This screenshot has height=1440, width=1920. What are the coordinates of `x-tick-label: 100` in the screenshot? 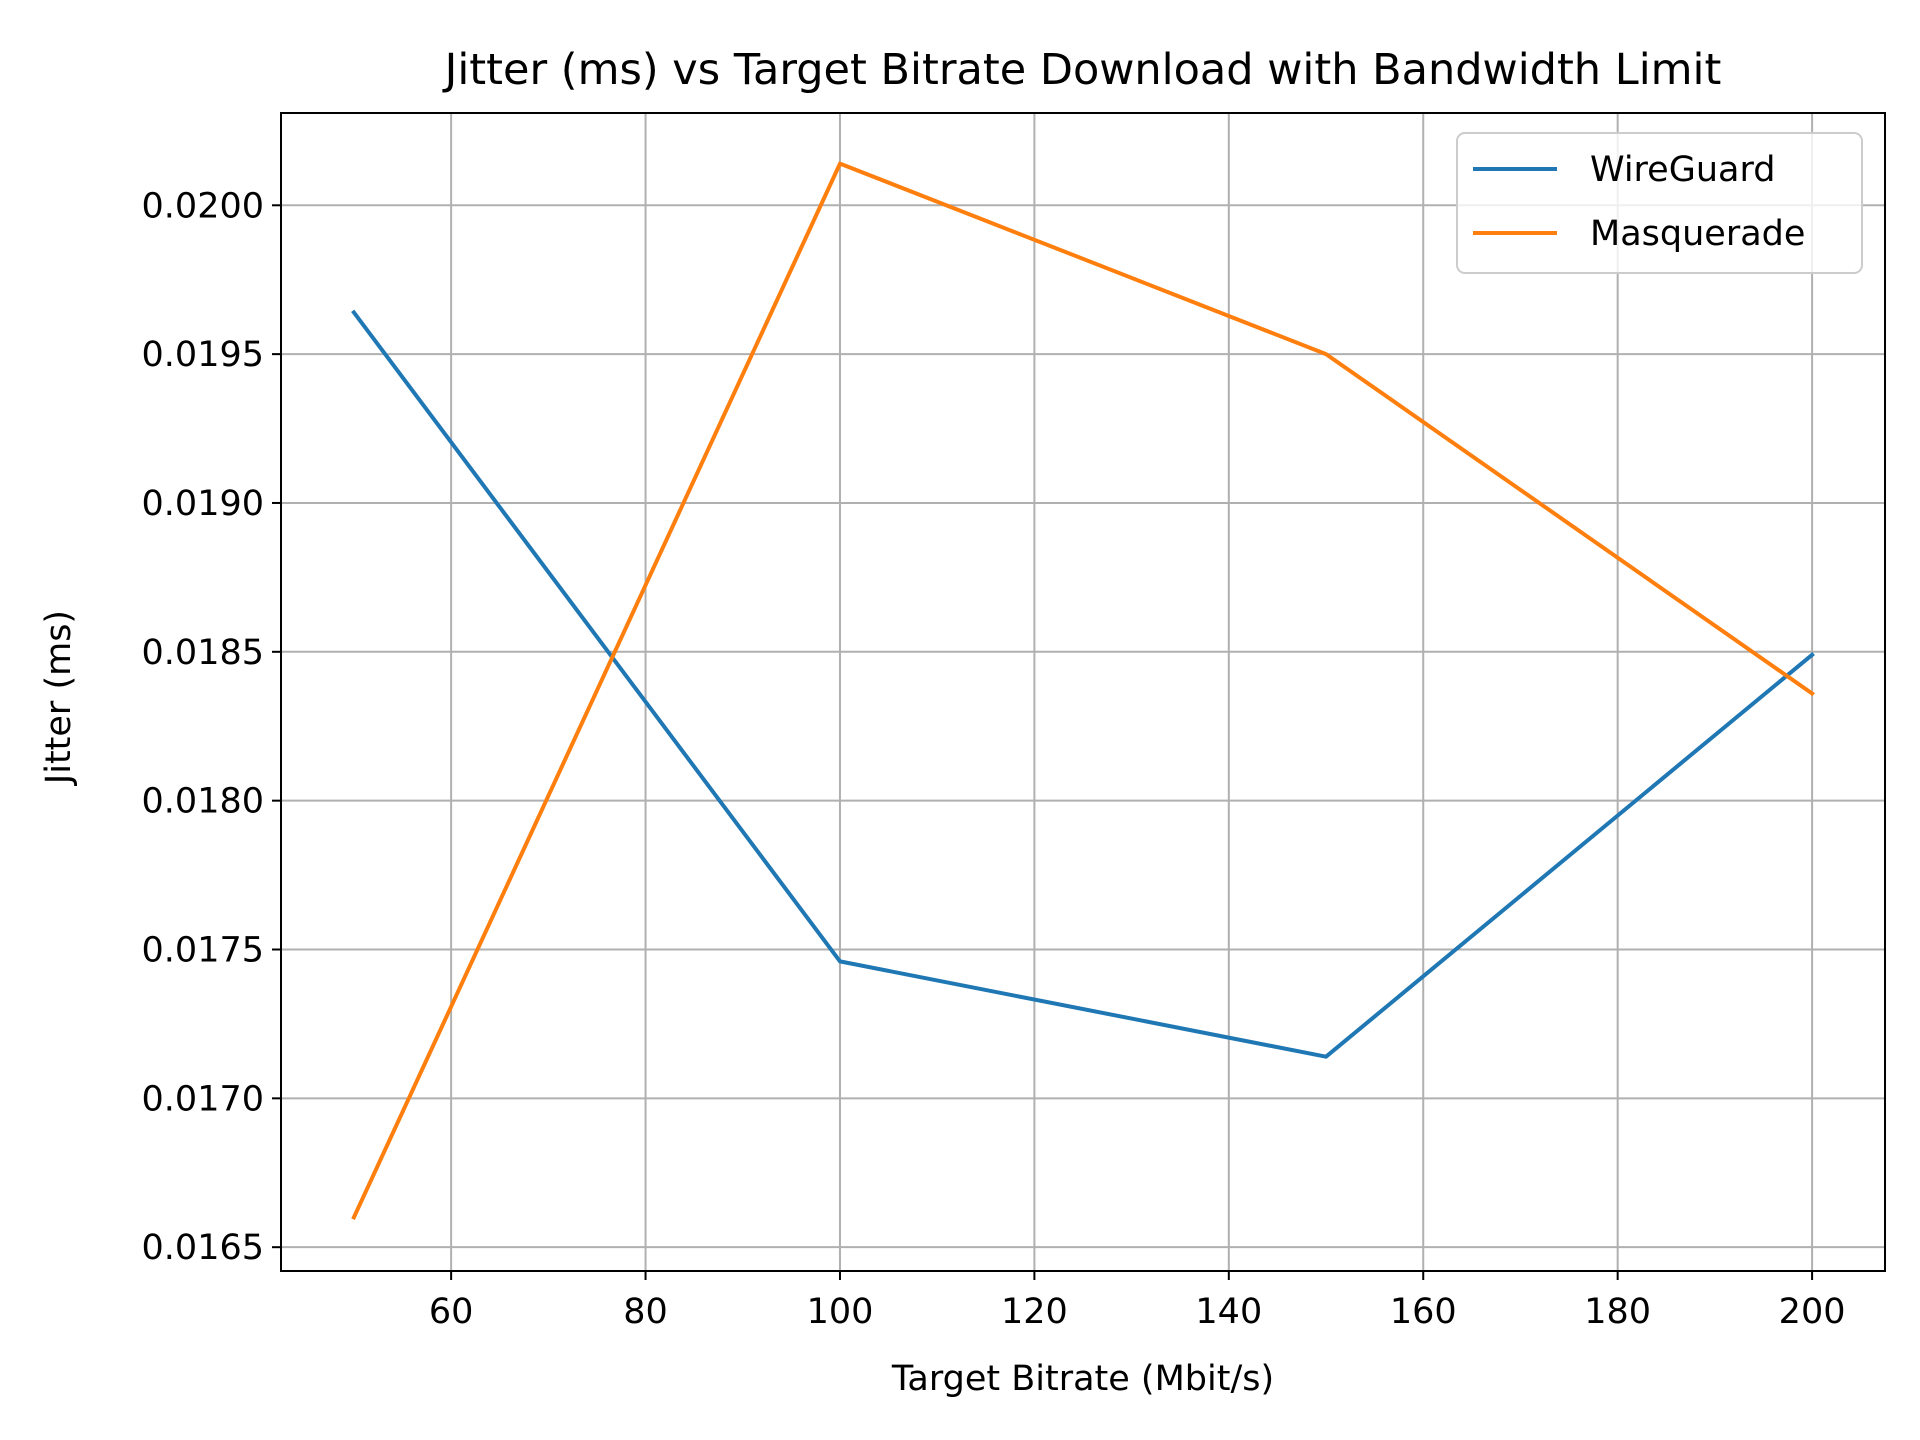 It's located at (840, 1312).